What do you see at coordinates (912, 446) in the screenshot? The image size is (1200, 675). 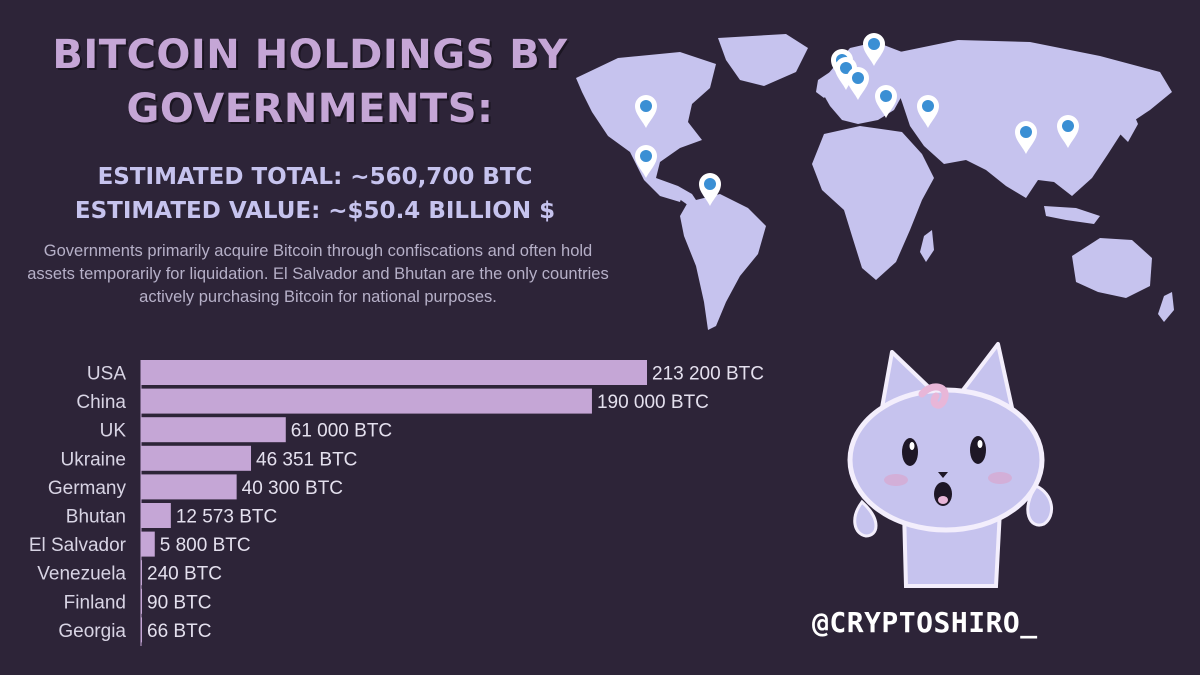 I see `mascot-left-eye-shine` at bounding box center [912, 446].